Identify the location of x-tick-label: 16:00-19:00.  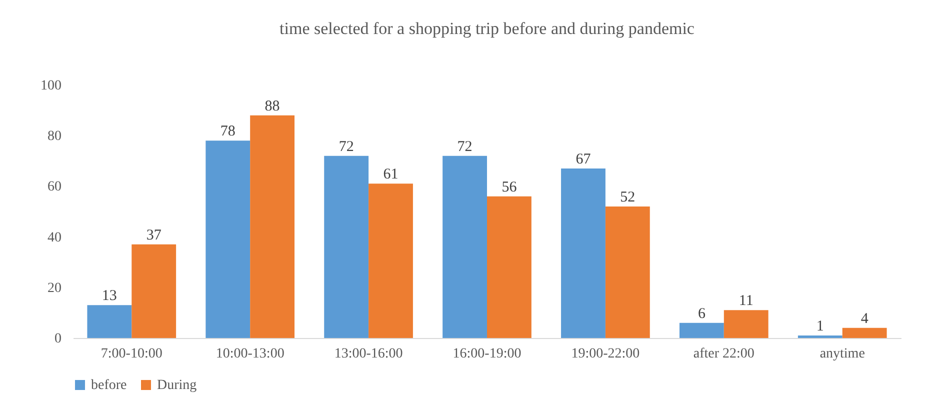
(487, 354).